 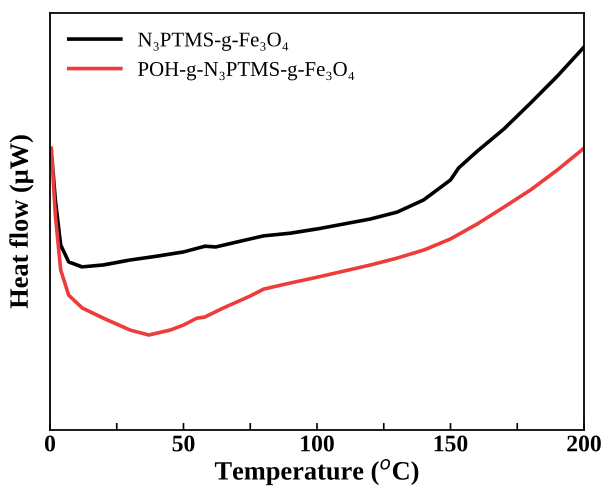 What do you see at coordinates (21, 221) in the screenshot?
I see `y-axis-title: Heat flow (μW)` at bounding box center [21, 221].